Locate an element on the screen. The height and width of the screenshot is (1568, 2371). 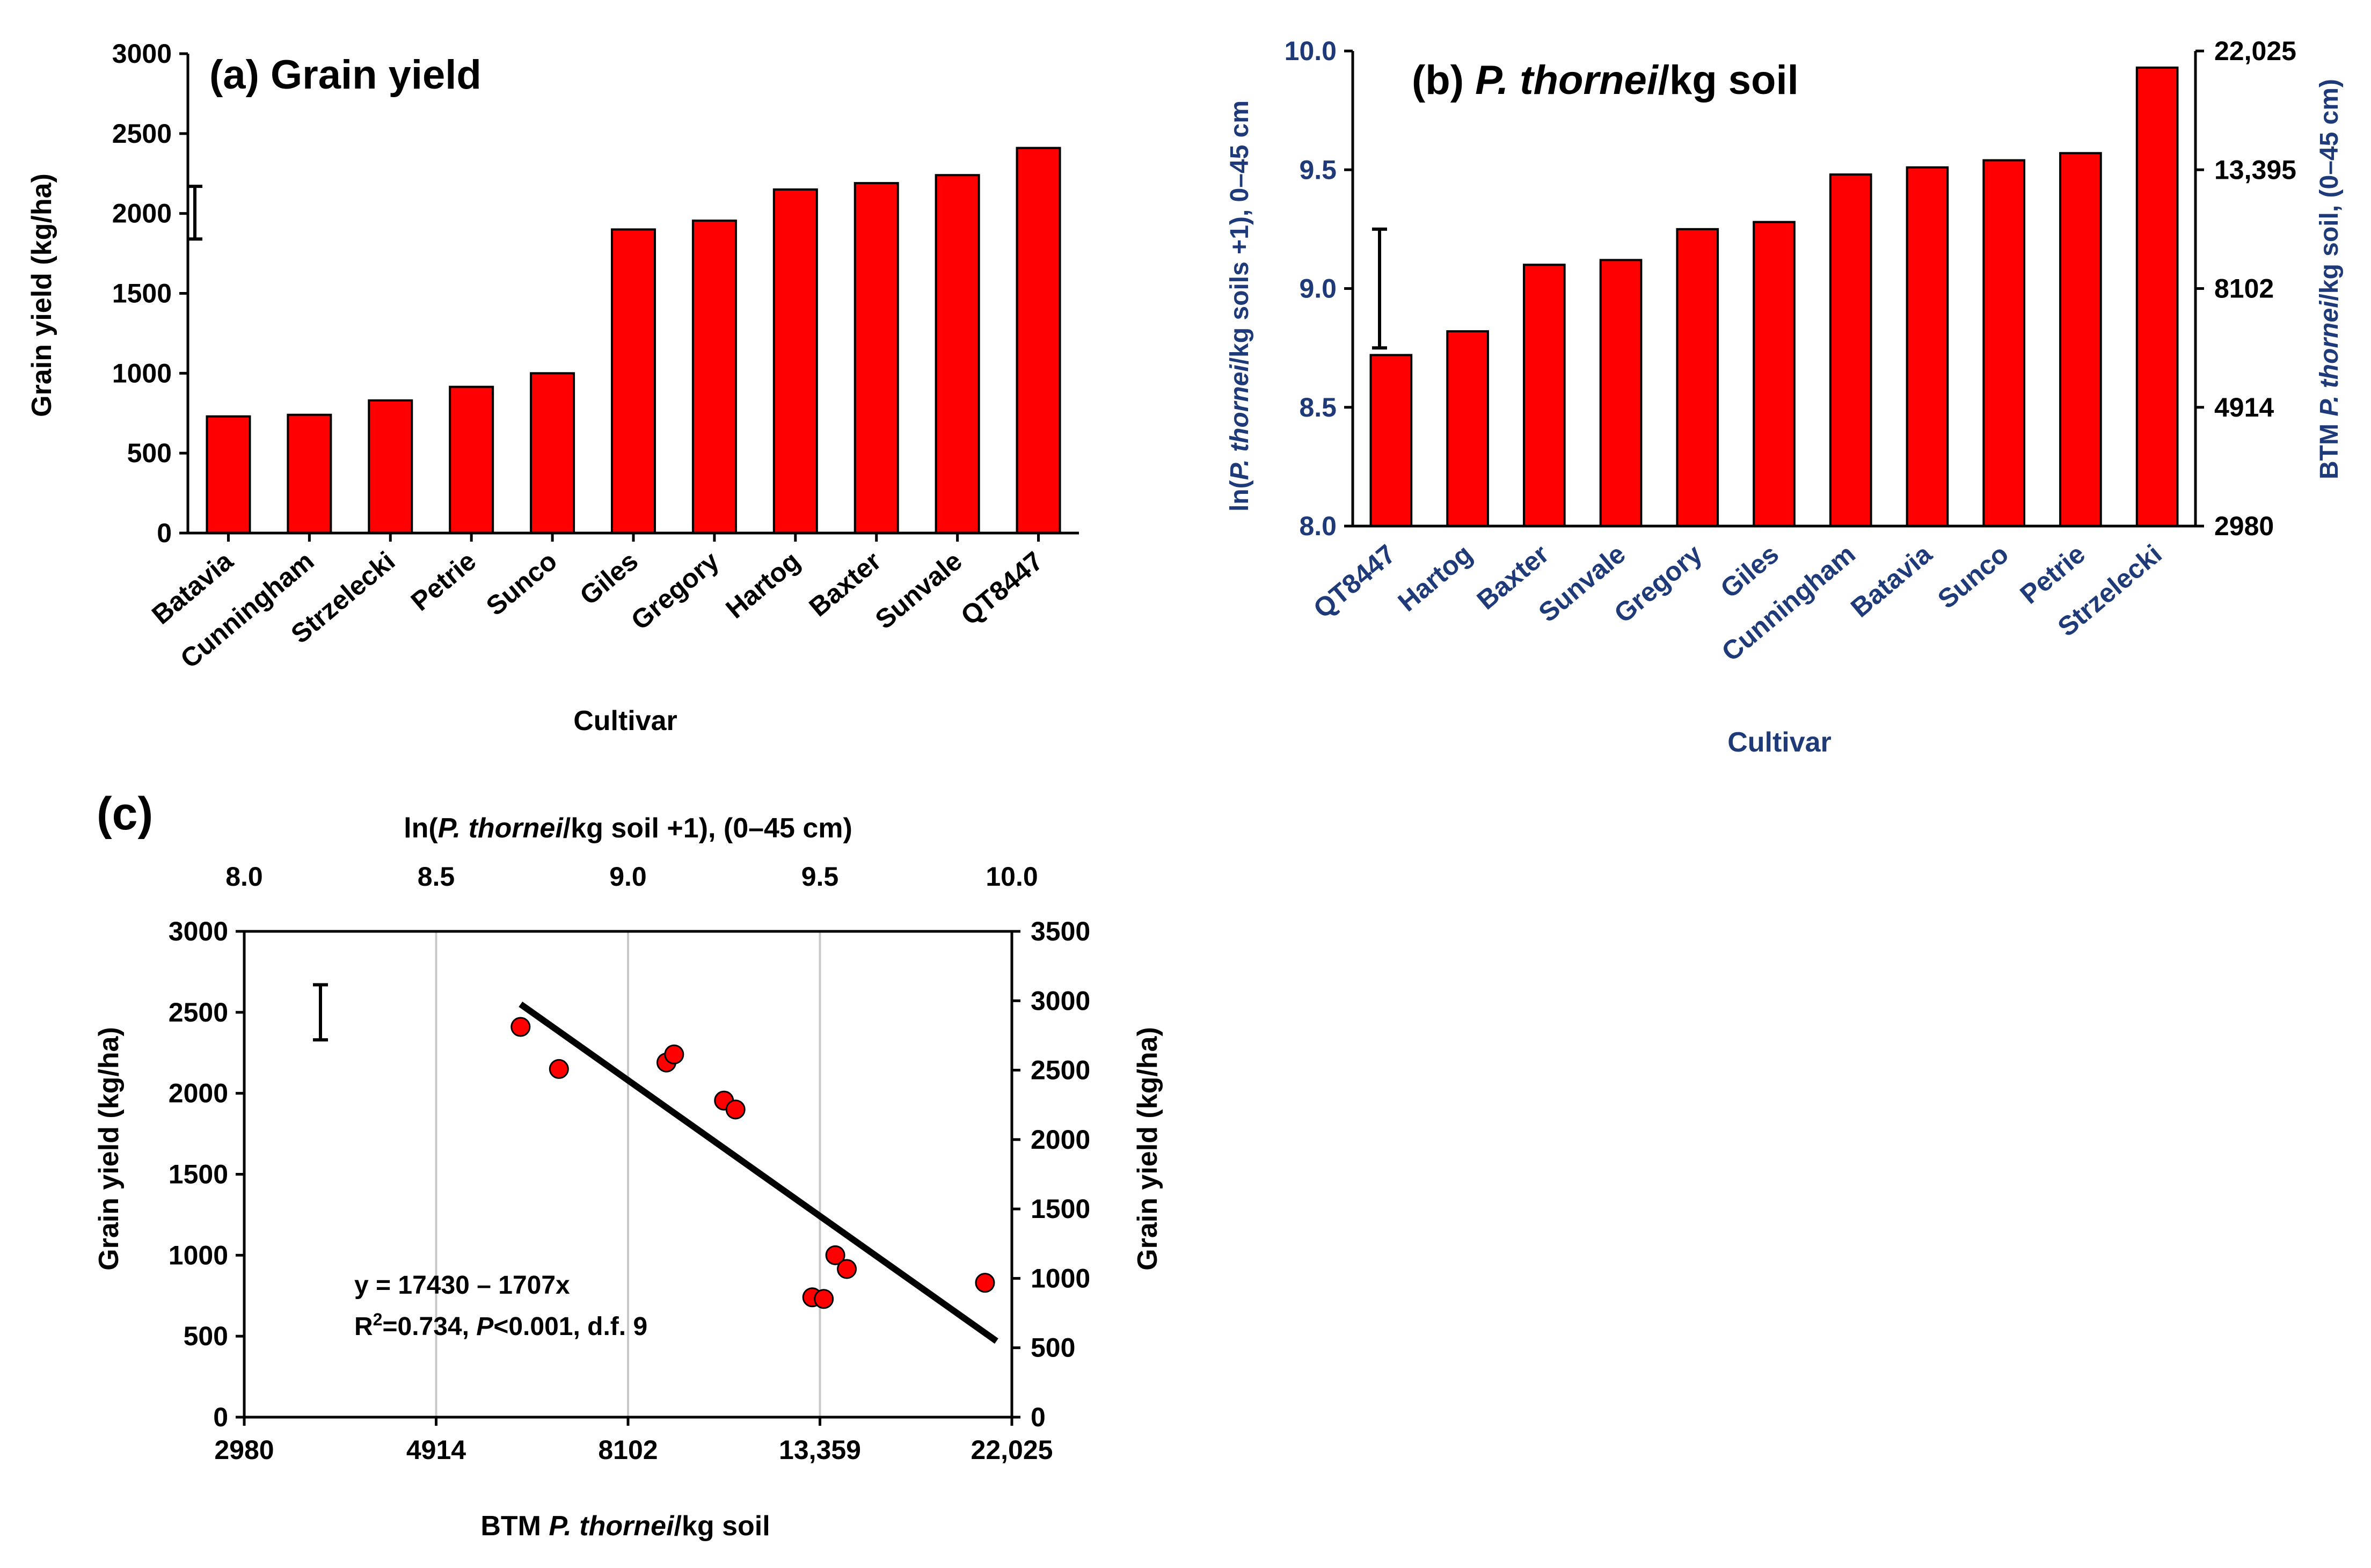
panel-b-right-tick-label: 13,395 is located at coordinates (2255, 170).